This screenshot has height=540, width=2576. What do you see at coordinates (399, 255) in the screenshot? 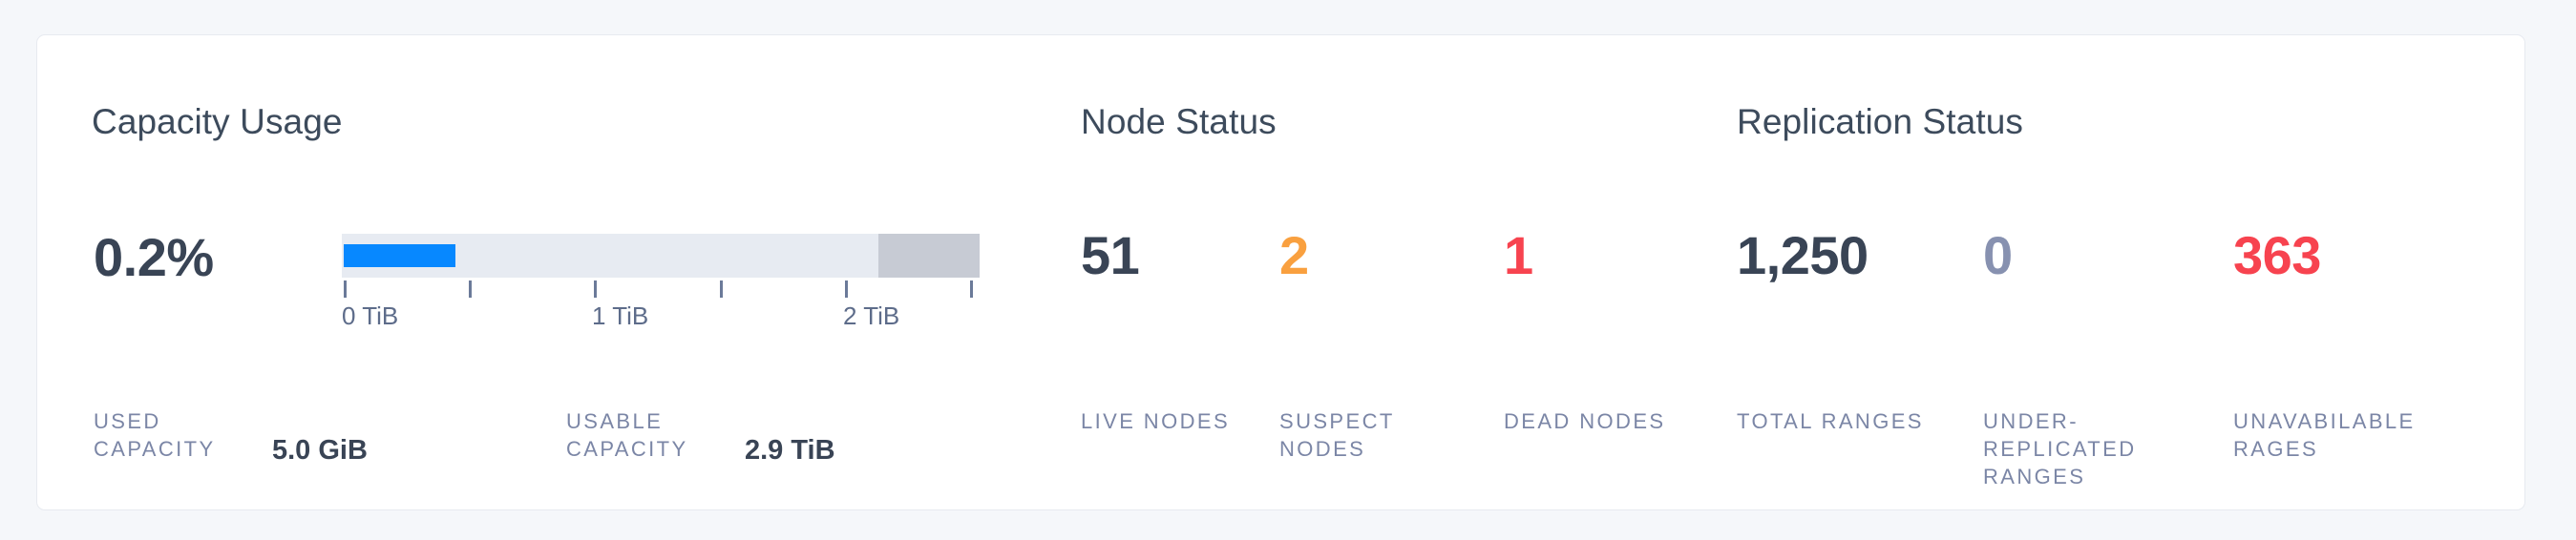
I see `capacity-bar-used-fill` at bounding box center [399, 255].